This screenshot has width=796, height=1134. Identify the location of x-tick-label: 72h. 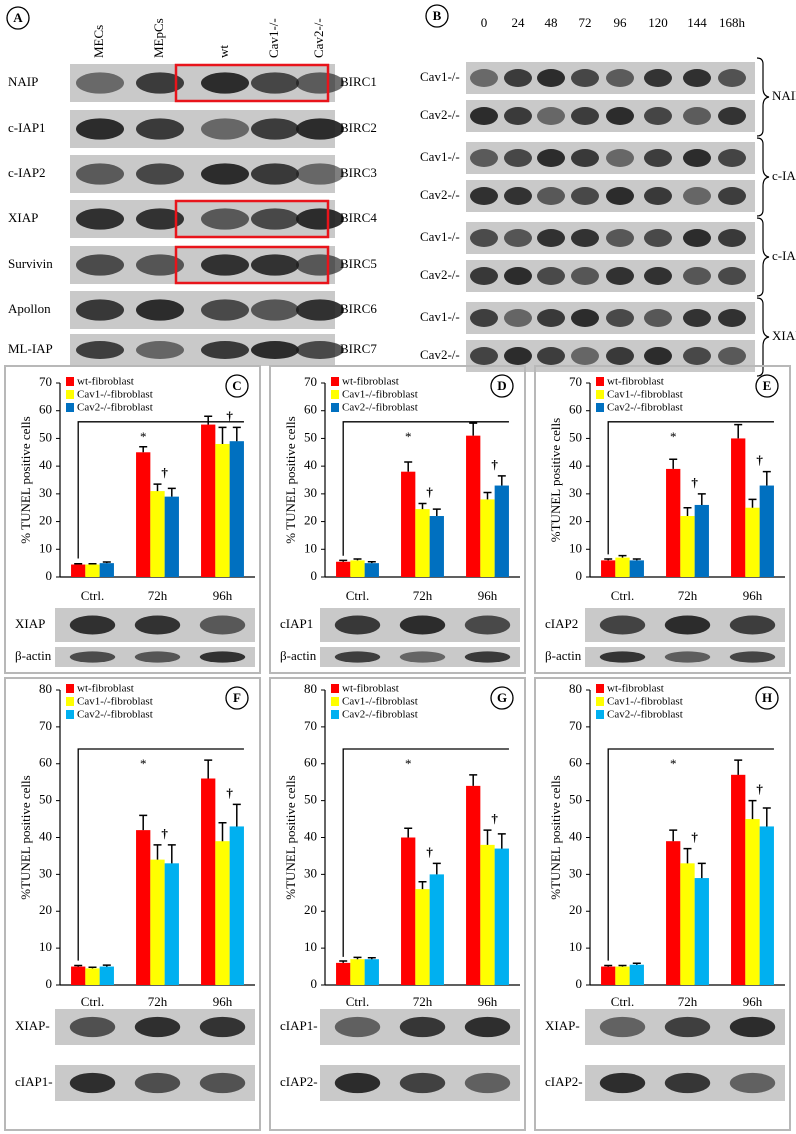
(158, 595).